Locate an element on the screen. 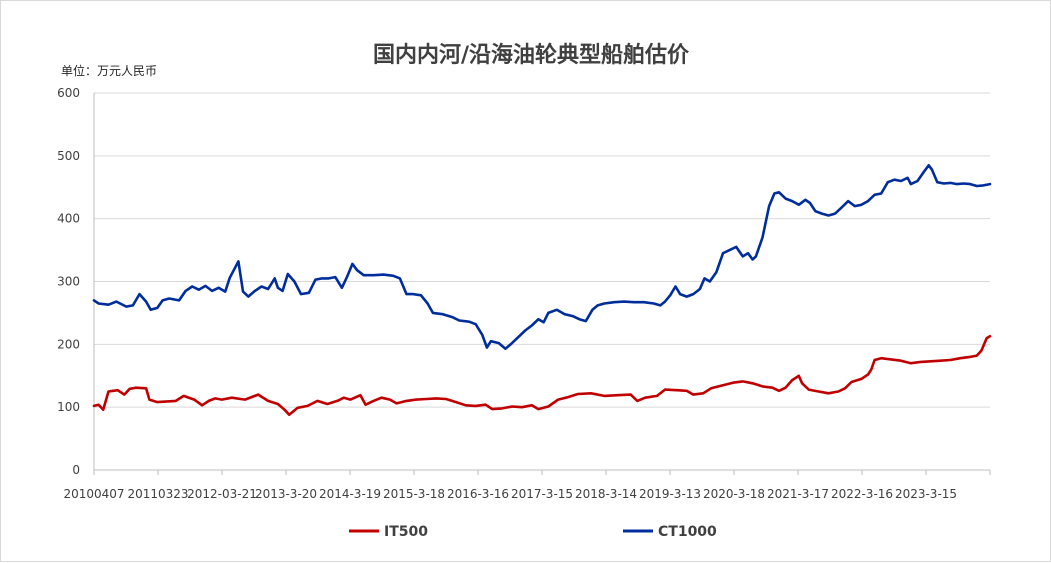 The height and width of the screenshot is (563, 1051). y-axis-ticks: 0 100 200 300 400 500 600 is located at coordinates (68, 281).